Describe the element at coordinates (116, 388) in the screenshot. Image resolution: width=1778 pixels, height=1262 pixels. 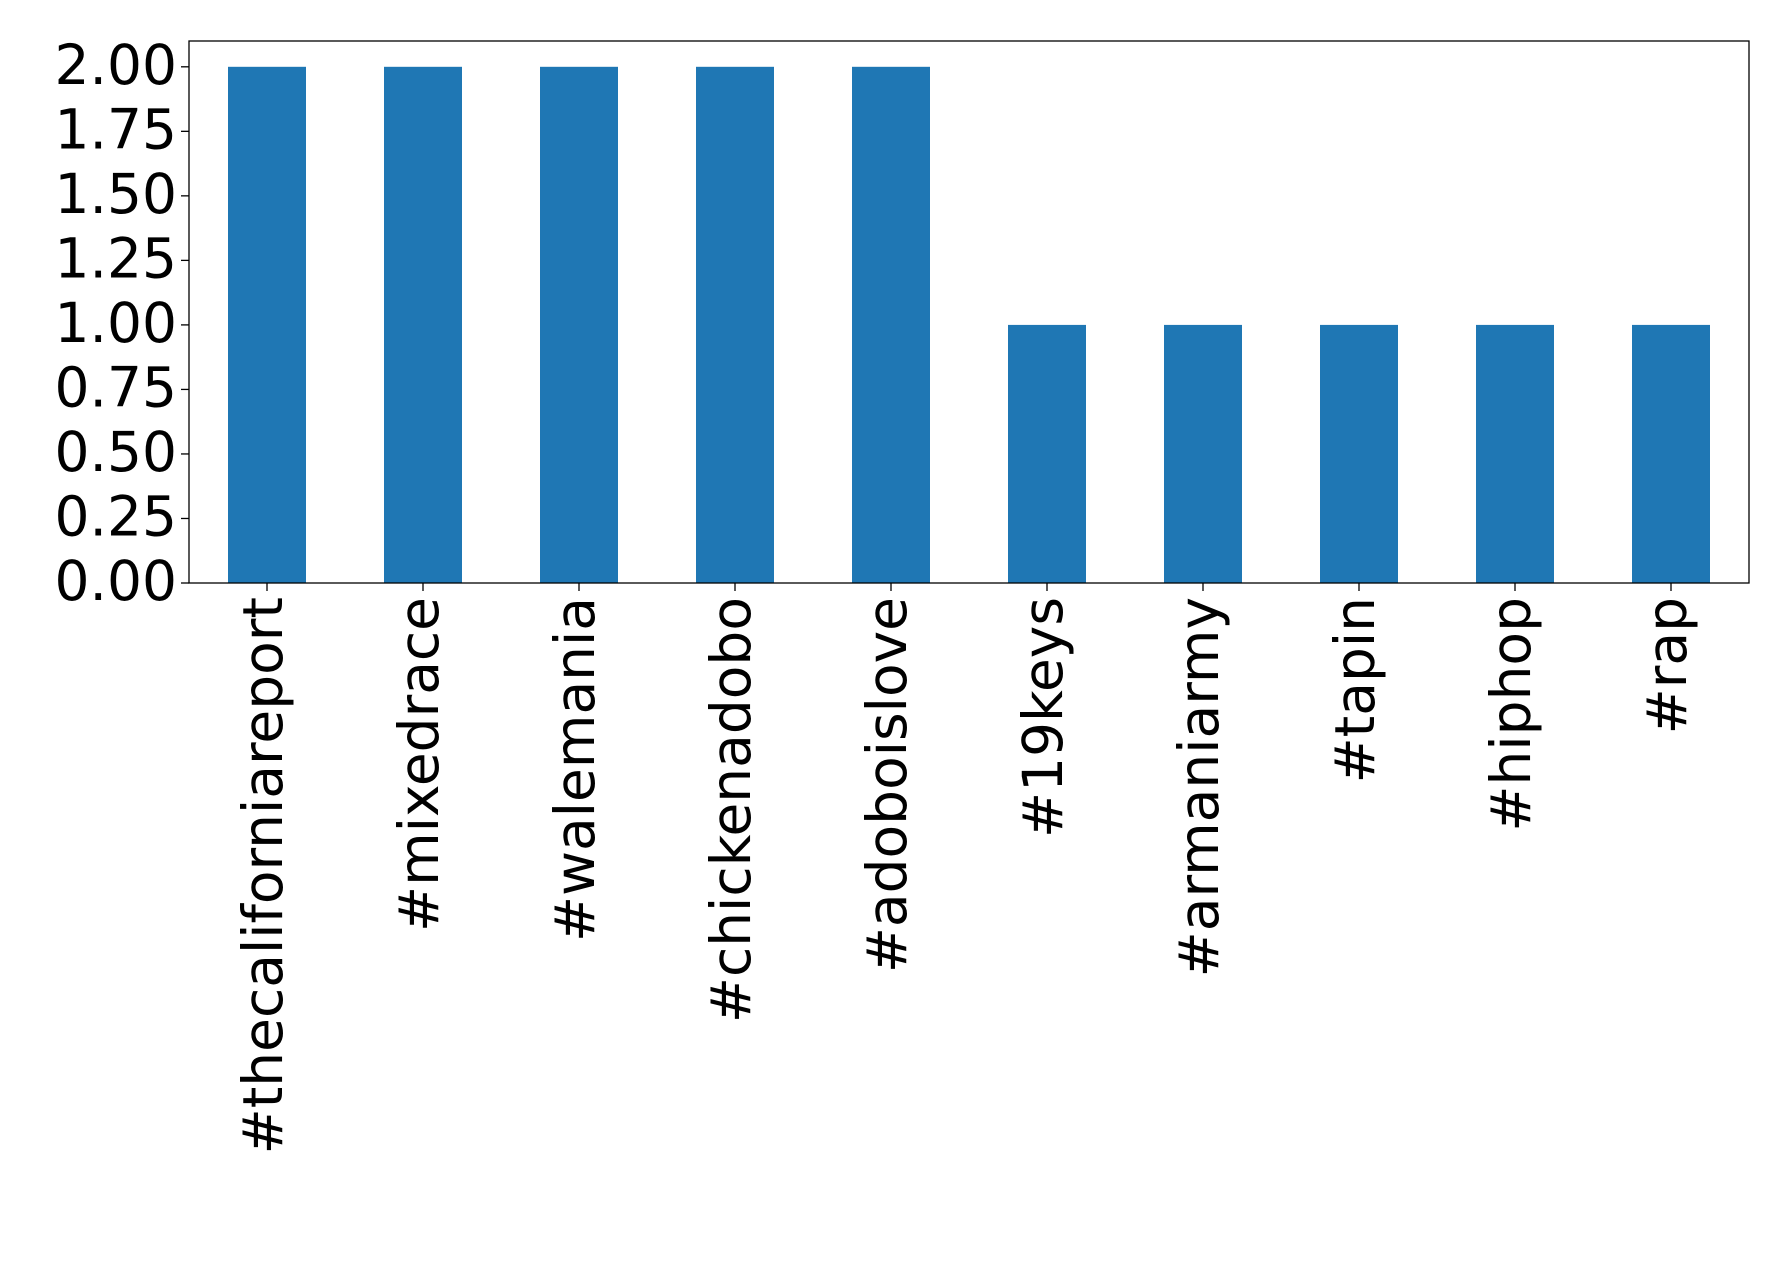
I see `y-tick-label: 0.75` at that location.